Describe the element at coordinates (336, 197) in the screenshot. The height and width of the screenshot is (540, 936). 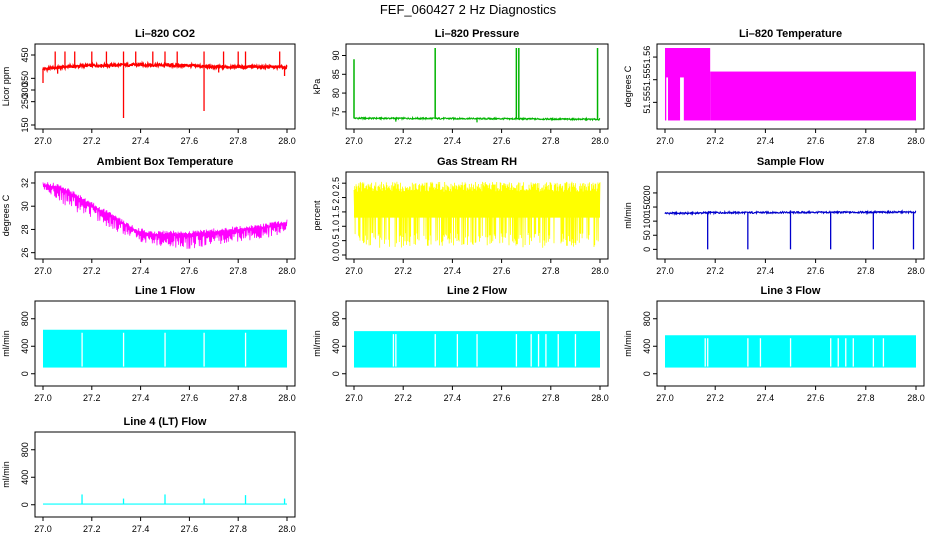
I see `y-tick-label: 2.0` at that location.